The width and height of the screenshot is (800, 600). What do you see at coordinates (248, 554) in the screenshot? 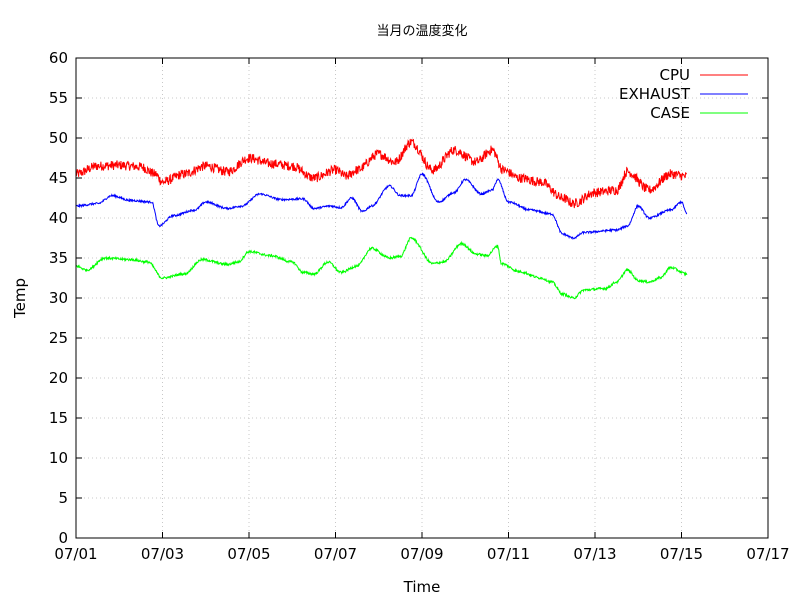
I see `x-tick-label: 07/05` at bounding box center [248, 554].